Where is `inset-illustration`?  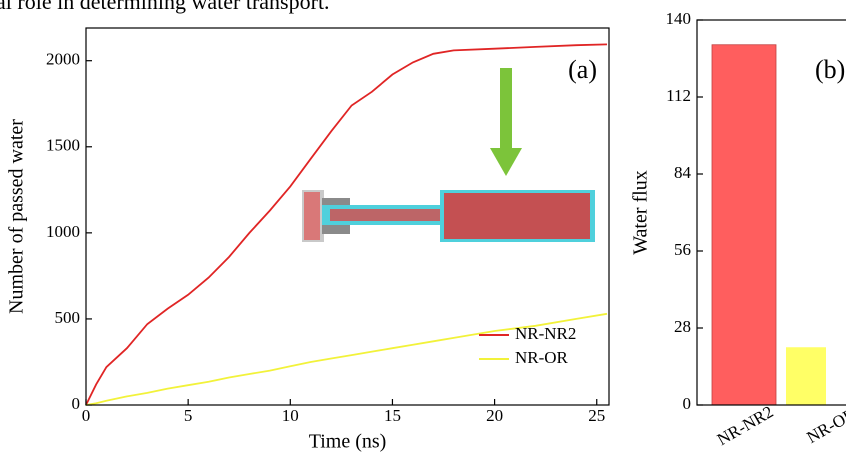 inset-illustration is located at coordinates (448, 216).